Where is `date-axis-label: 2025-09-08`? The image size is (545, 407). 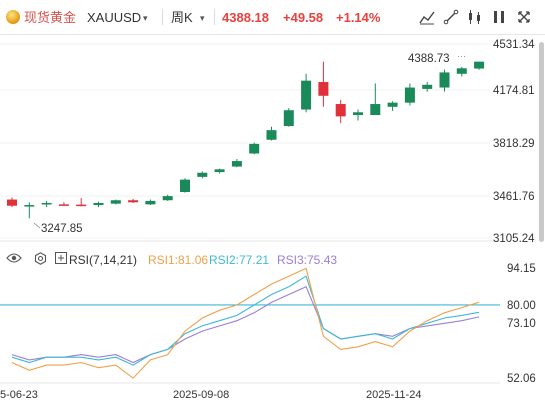 date-axis-label: 2025-09-08 is located at coordinates (201, 395).